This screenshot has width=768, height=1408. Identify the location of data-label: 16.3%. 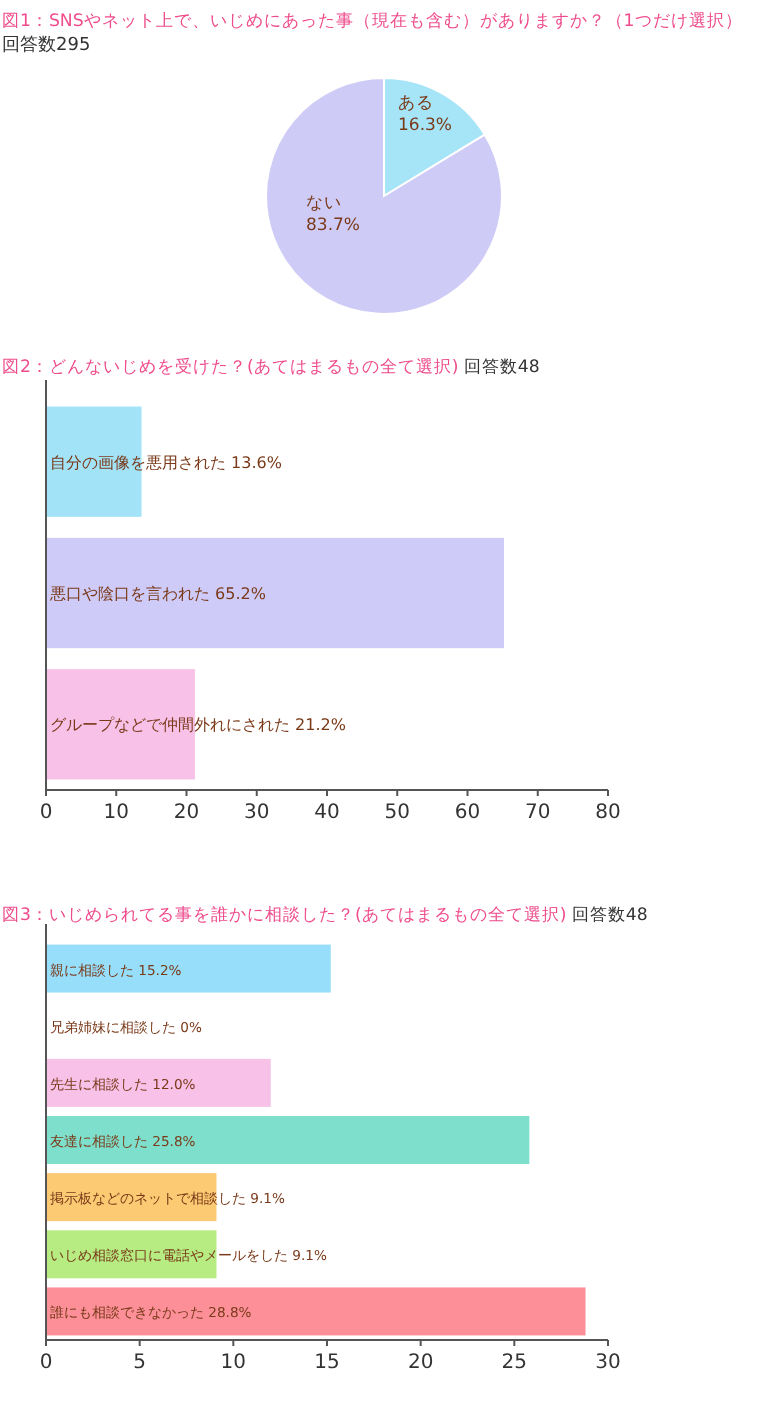
(425, 126).